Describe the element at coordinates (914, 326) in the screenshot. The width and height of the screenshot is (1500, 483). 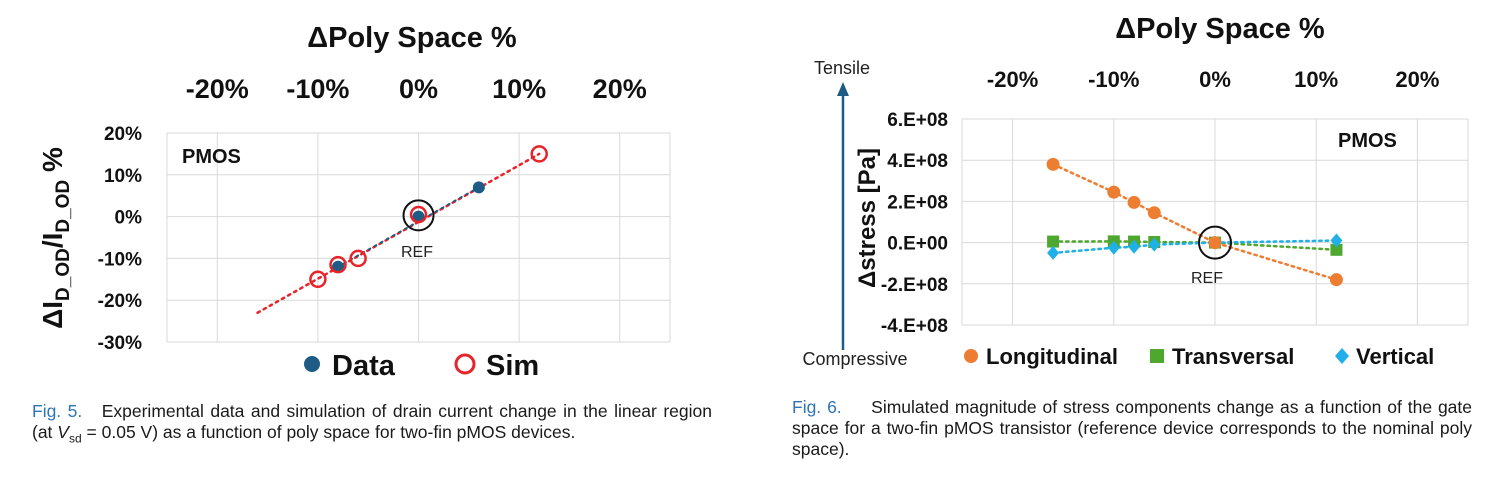
I see `y-tick-label: -4.E+08` at that location.